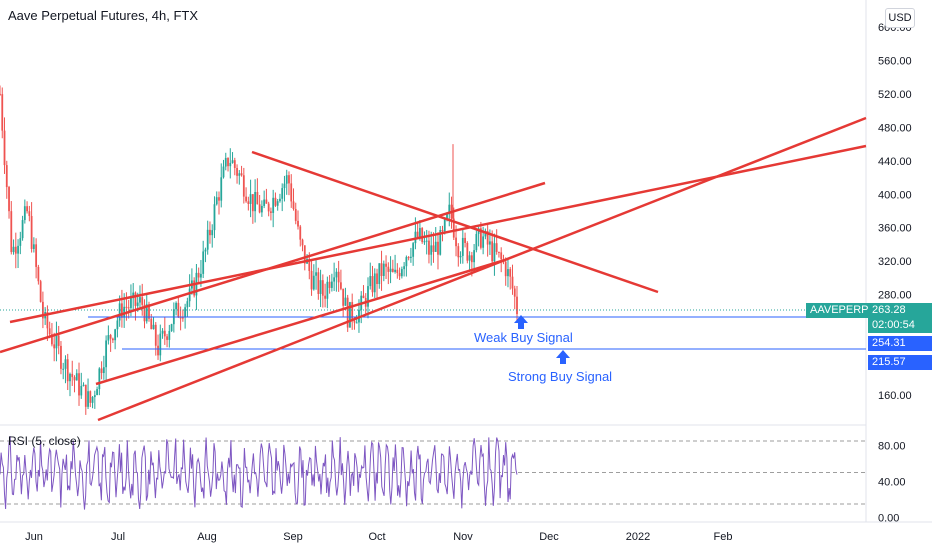  Describe the element at coordinates (293, 537) in the screenshot. I see `time-tick-label: Sep` at that location.